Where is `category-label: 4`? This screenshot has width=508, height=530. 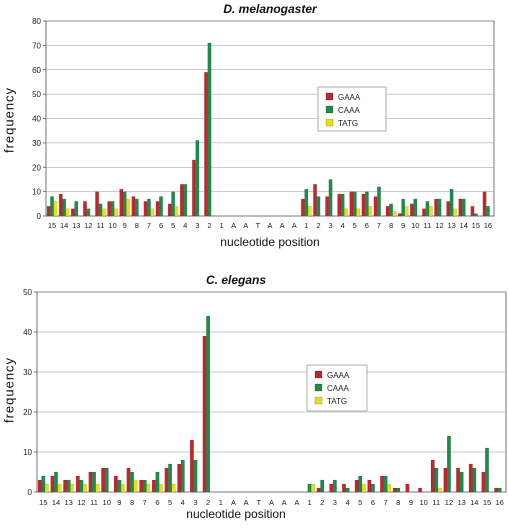
category-label: 4 is located at coordinates (347, 502).